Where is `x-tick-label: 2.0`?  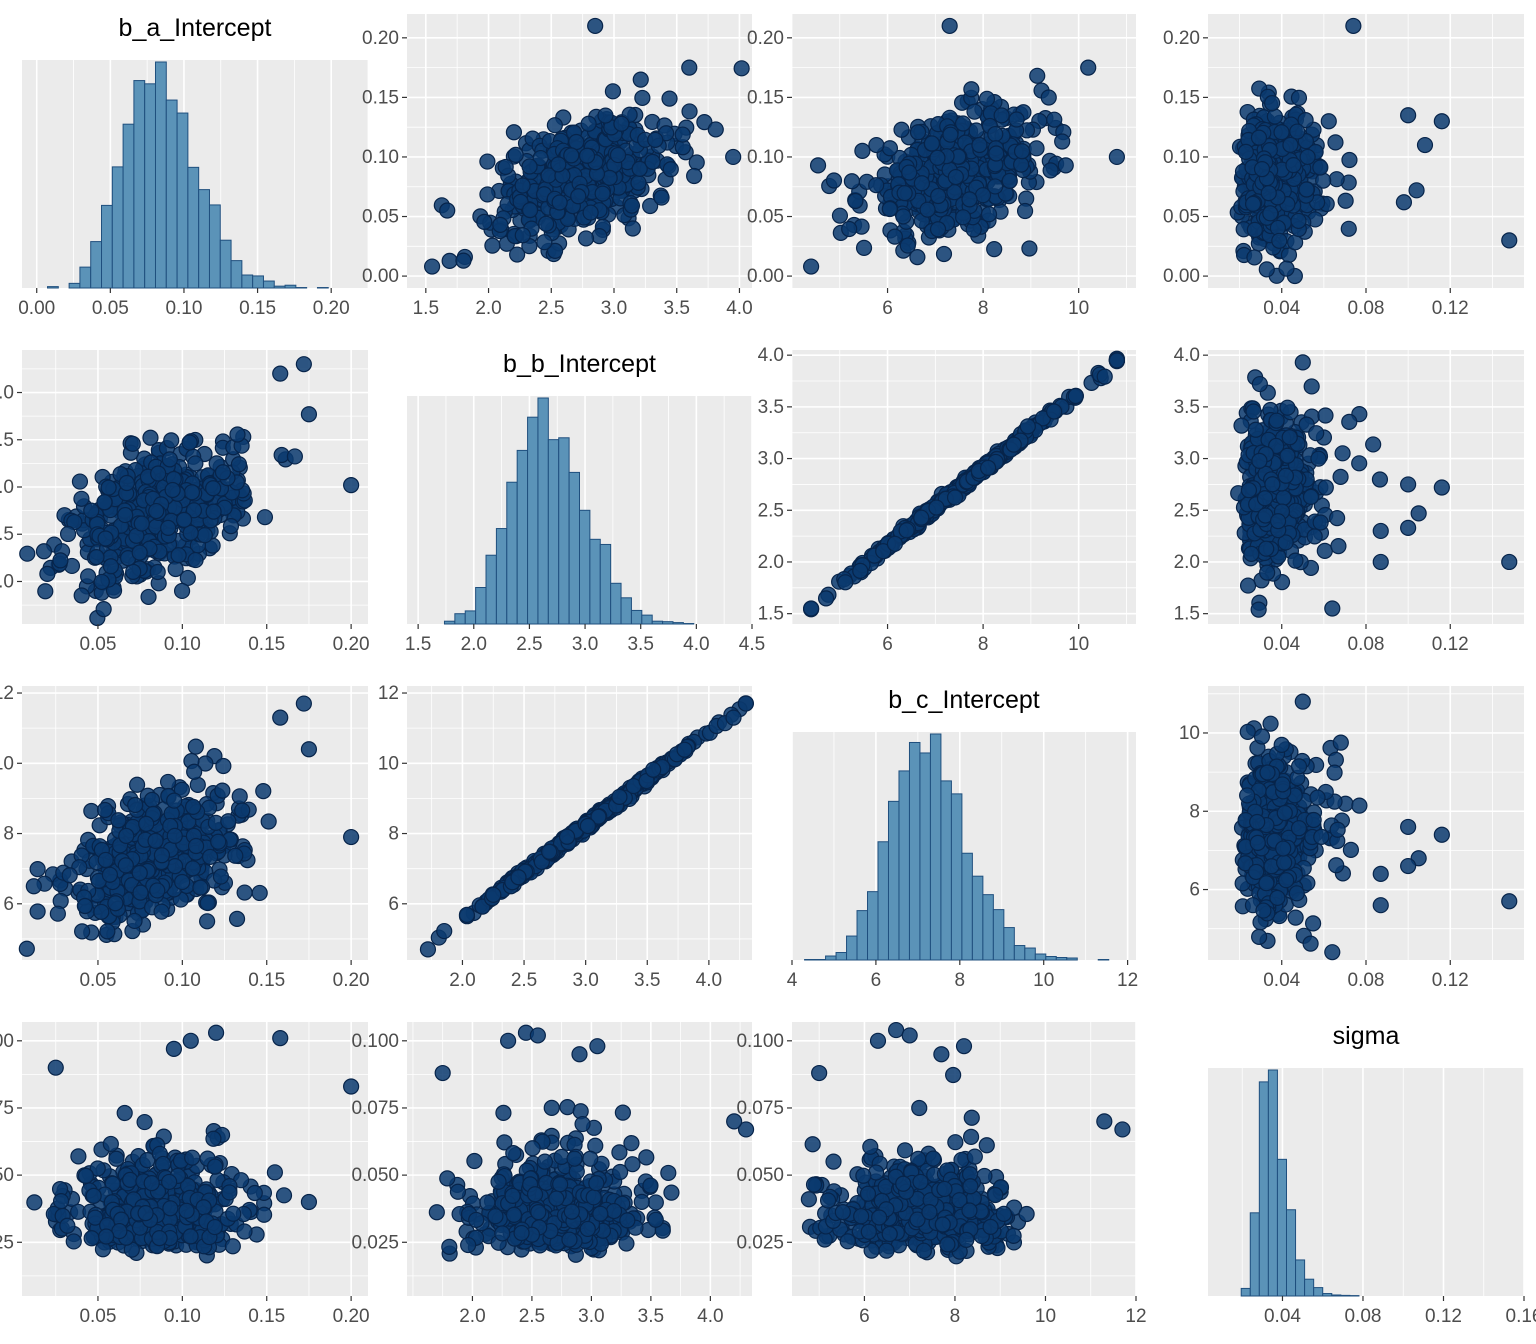
x-tick-label: 2.0 is located at coordinates (462, 980).